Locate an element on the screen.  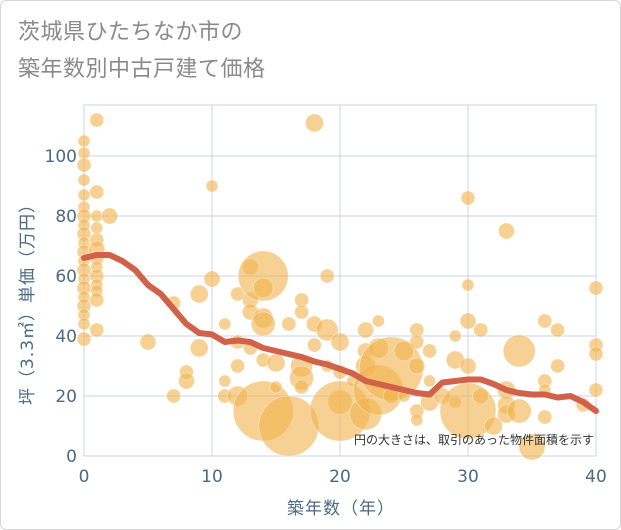
chart-title-line1: 茨城県ひたちなか市の is located at coordinates (131, 32).